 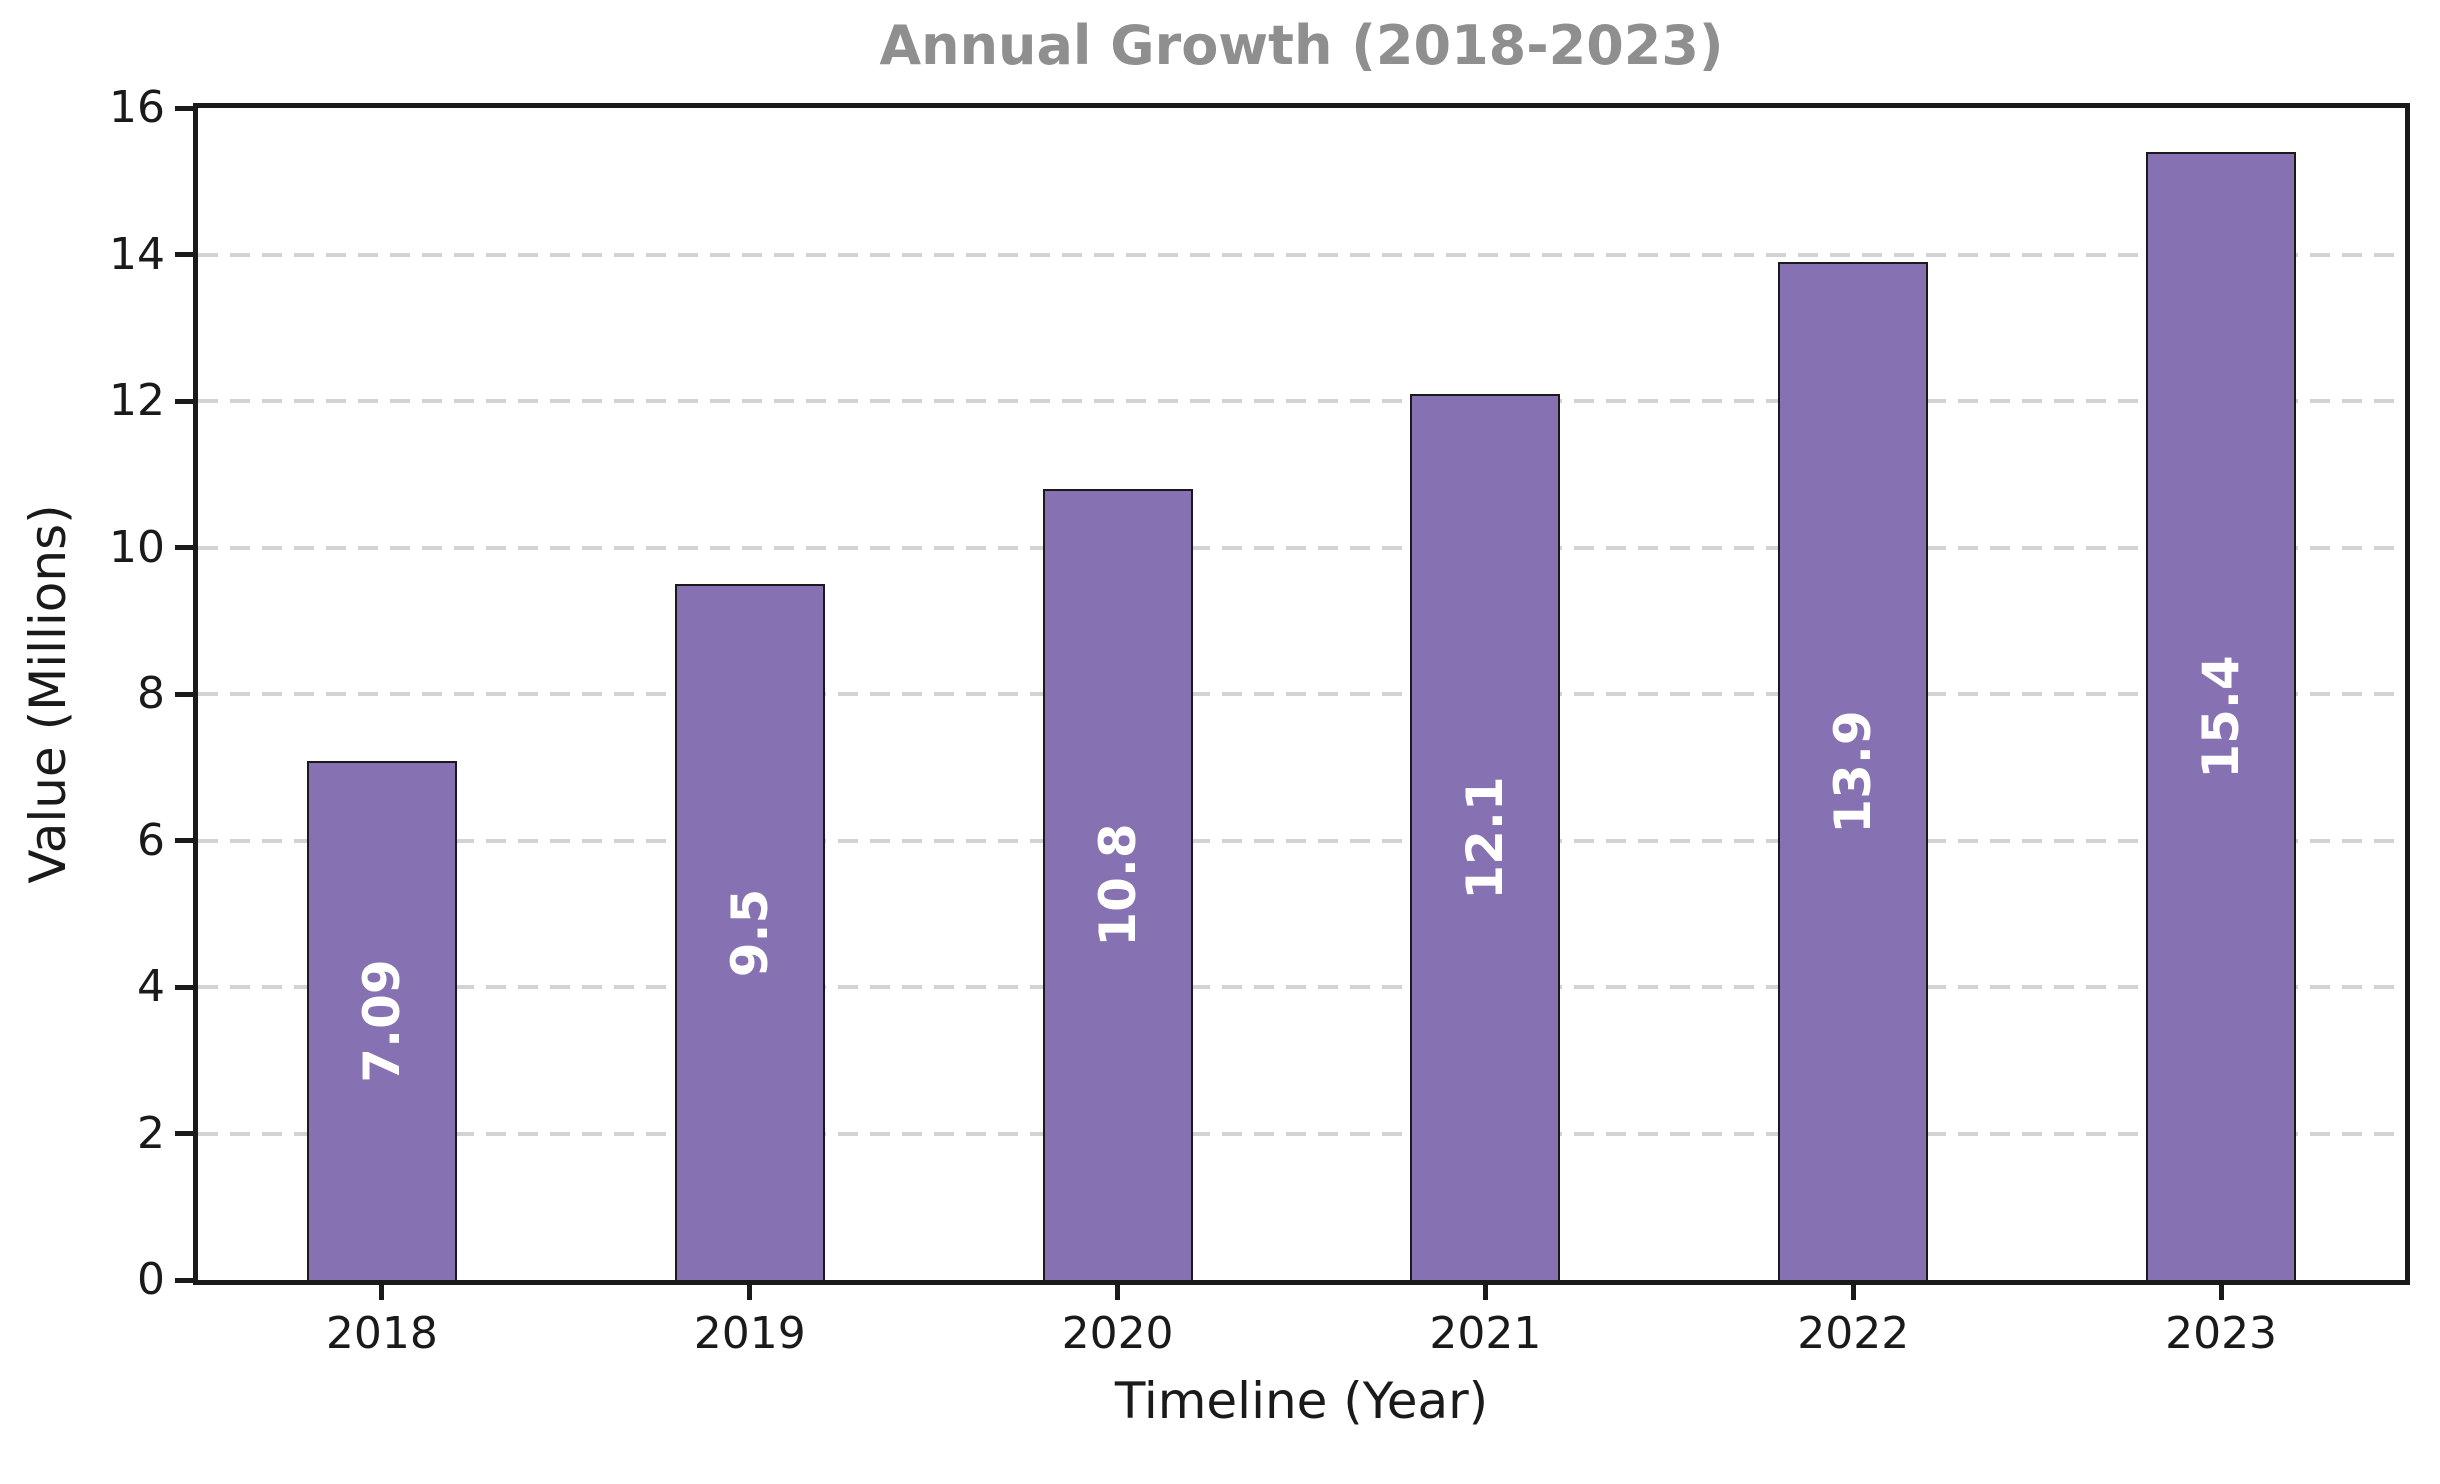 I want to click on y-tick-label: 6, so click(x=151, y=840).